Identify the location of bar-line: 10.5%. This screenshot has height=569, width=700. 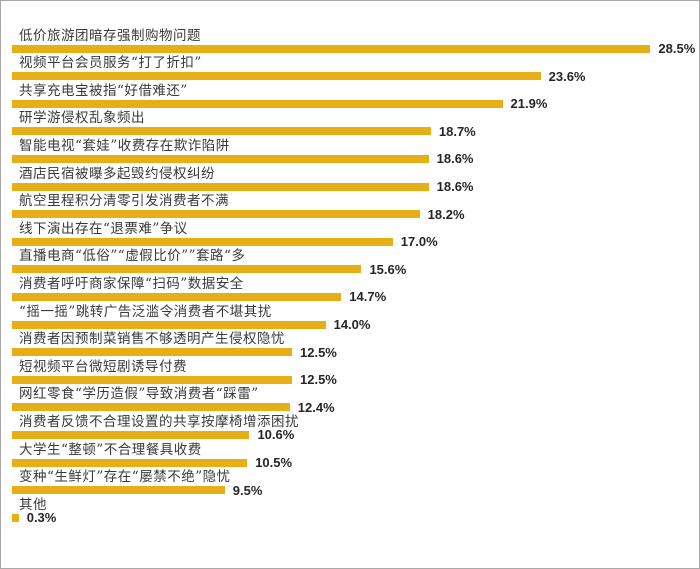
(355, 462).